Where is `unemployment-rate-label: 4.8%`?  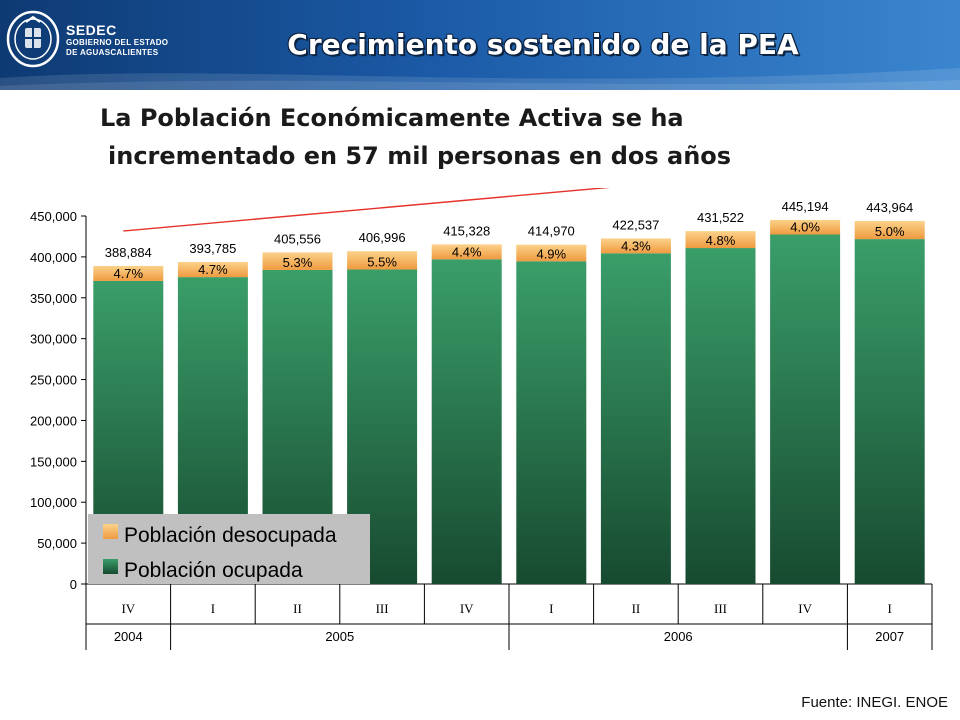
unemployment-rate-label: 4.8% is located at coordinates (721, 240).